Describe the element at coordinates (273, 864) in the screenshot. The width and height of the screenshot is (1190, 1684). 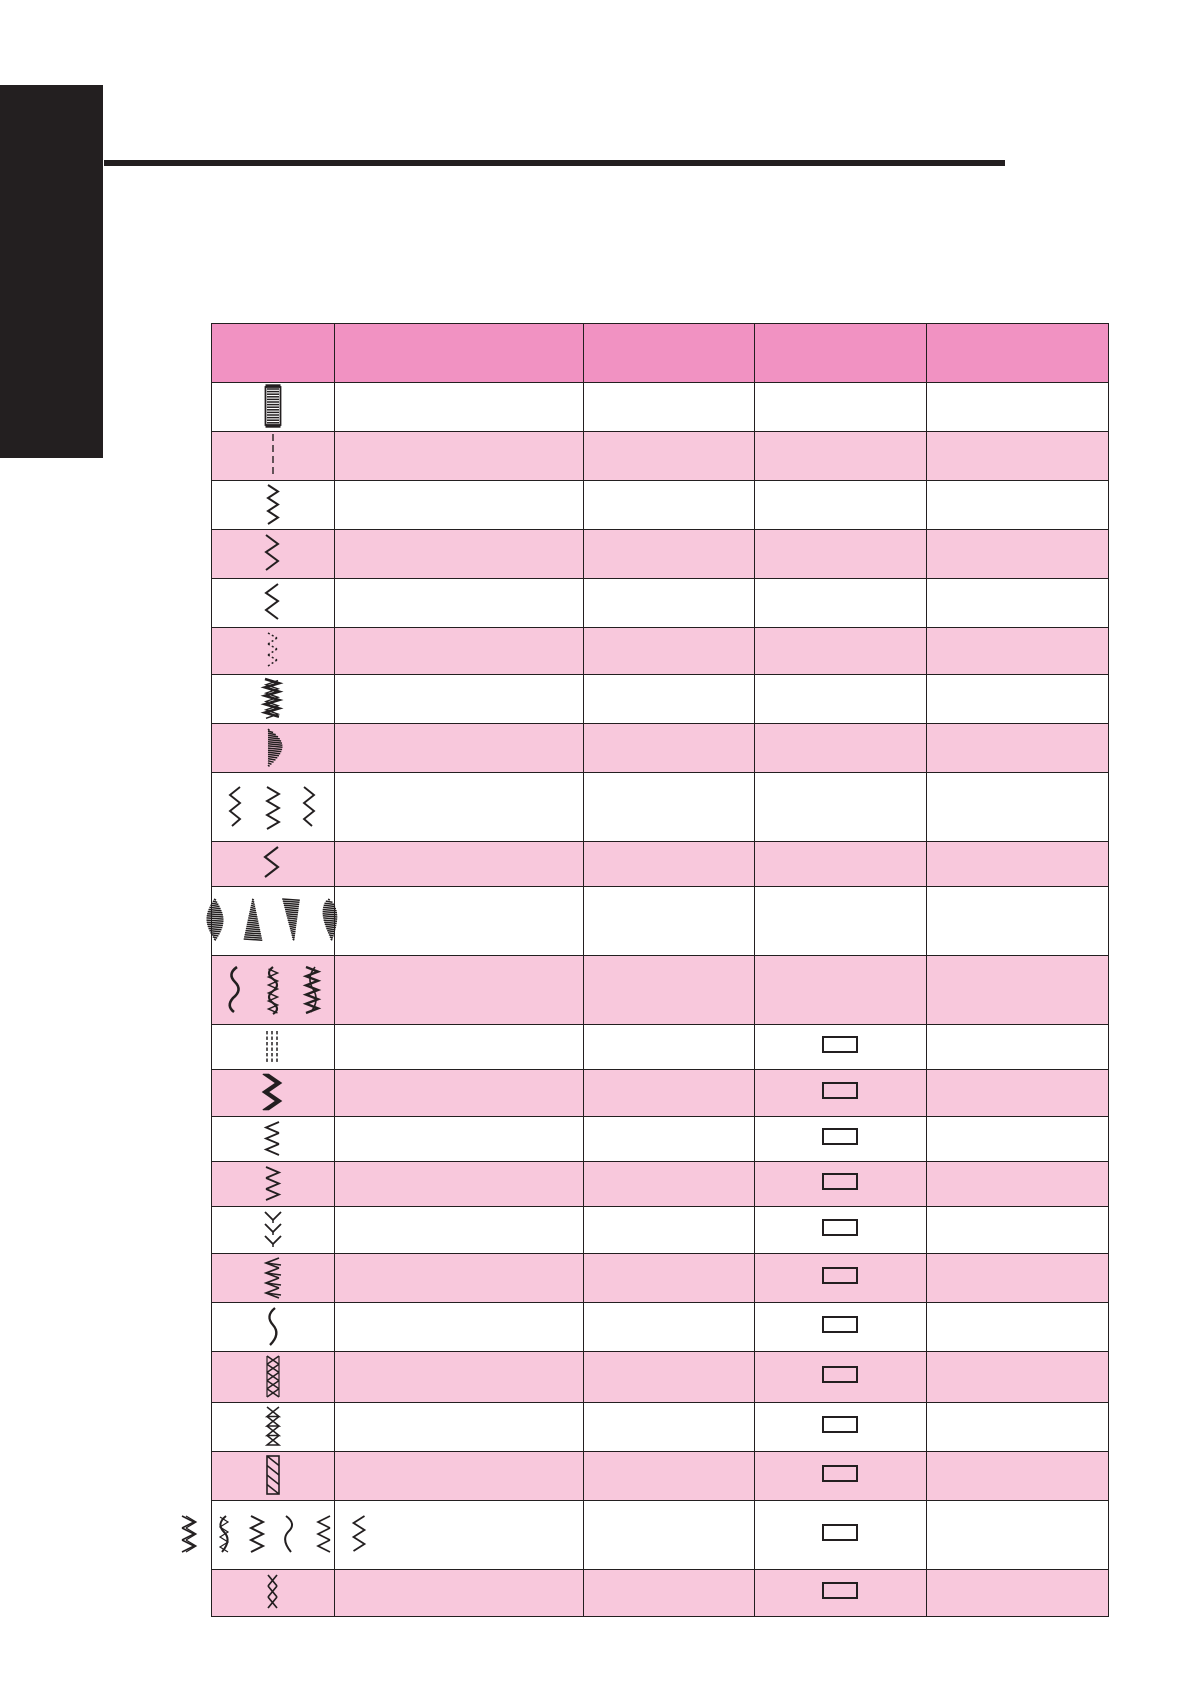
I see `wide-zigzag-stitch` at that location.